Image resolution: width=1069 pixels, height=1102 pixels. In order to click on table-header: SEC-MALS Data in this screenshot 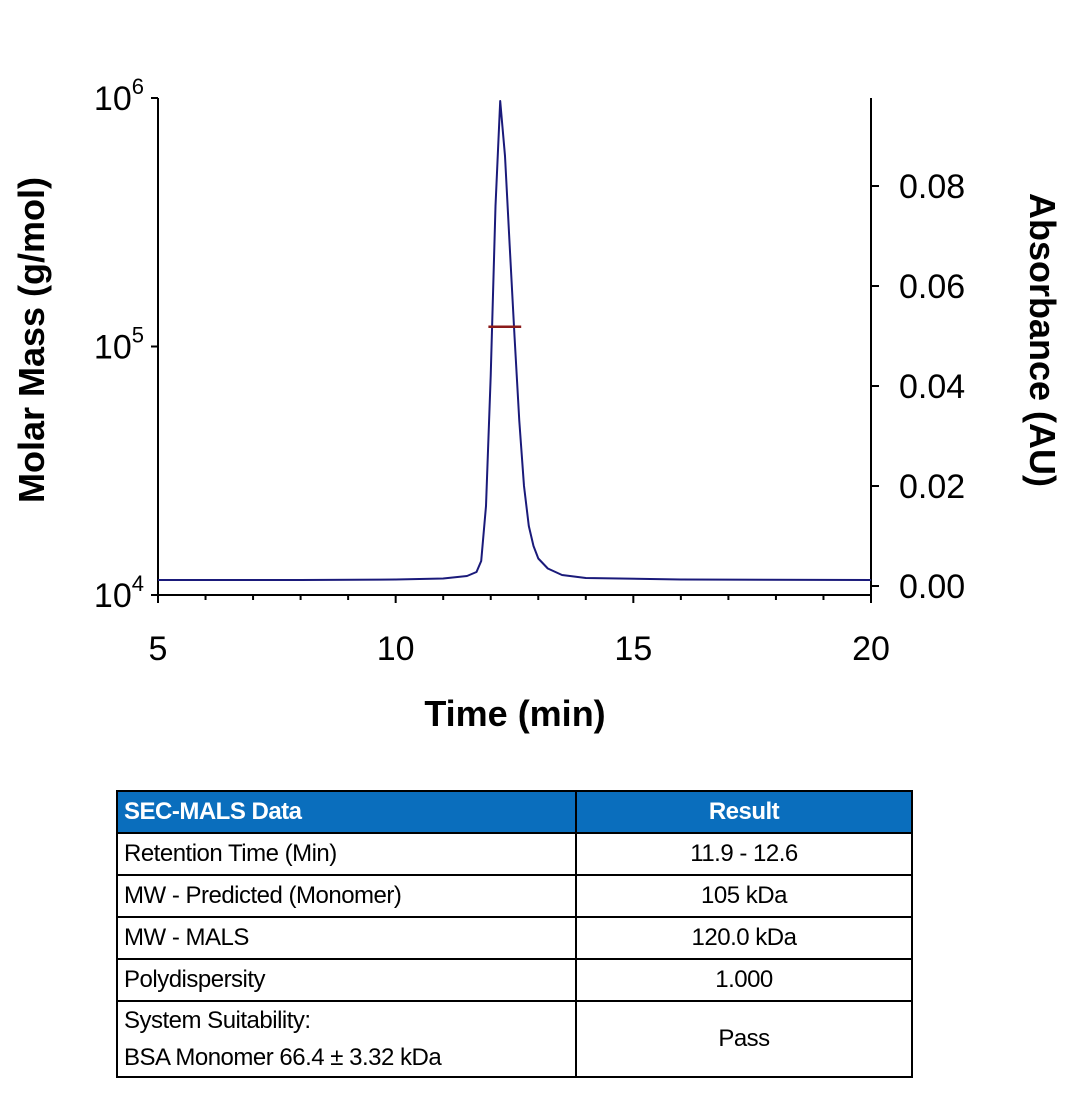, I will do `click(346, 812)`.